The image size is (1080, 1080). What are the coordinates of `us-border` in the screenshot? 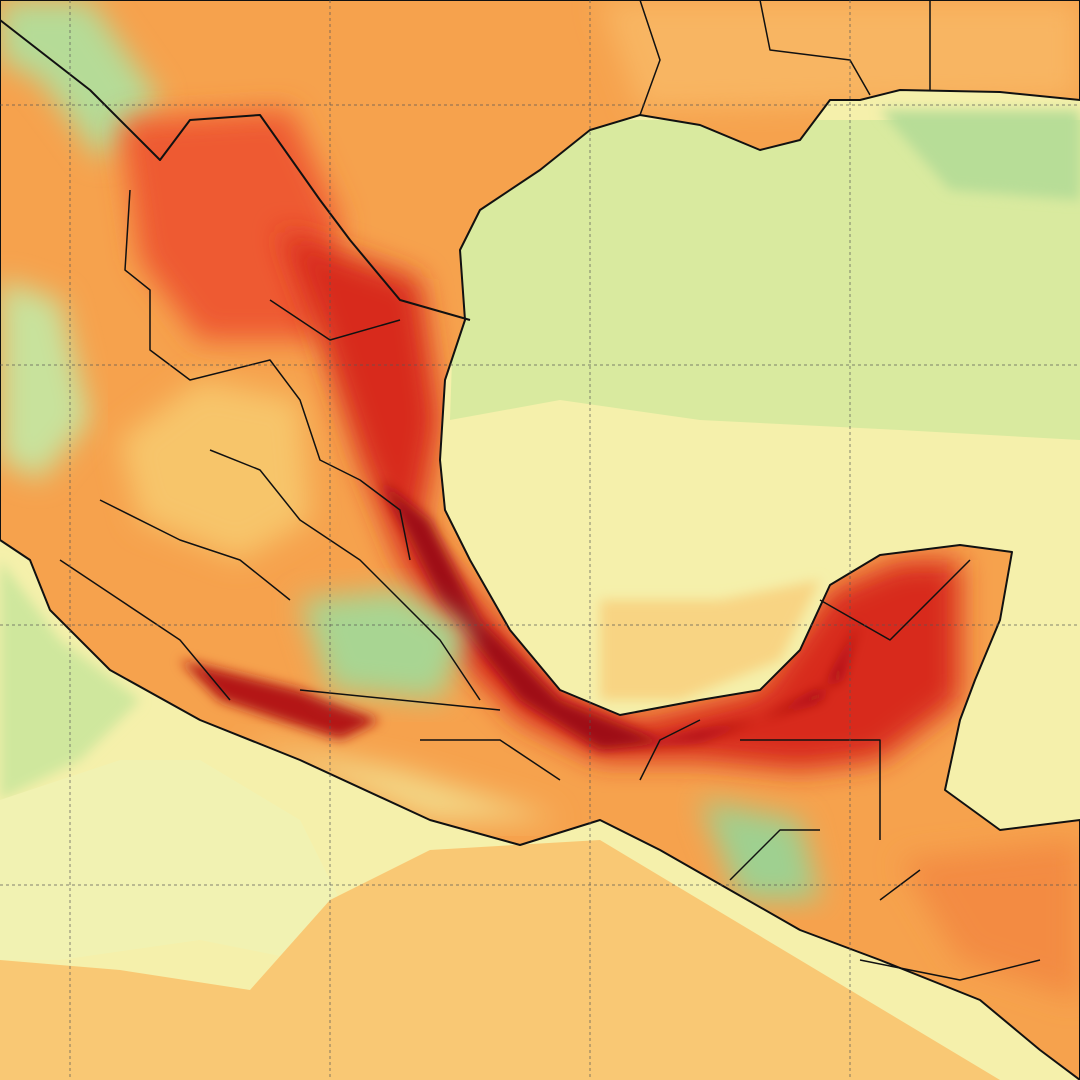 It's located at (235, 170).